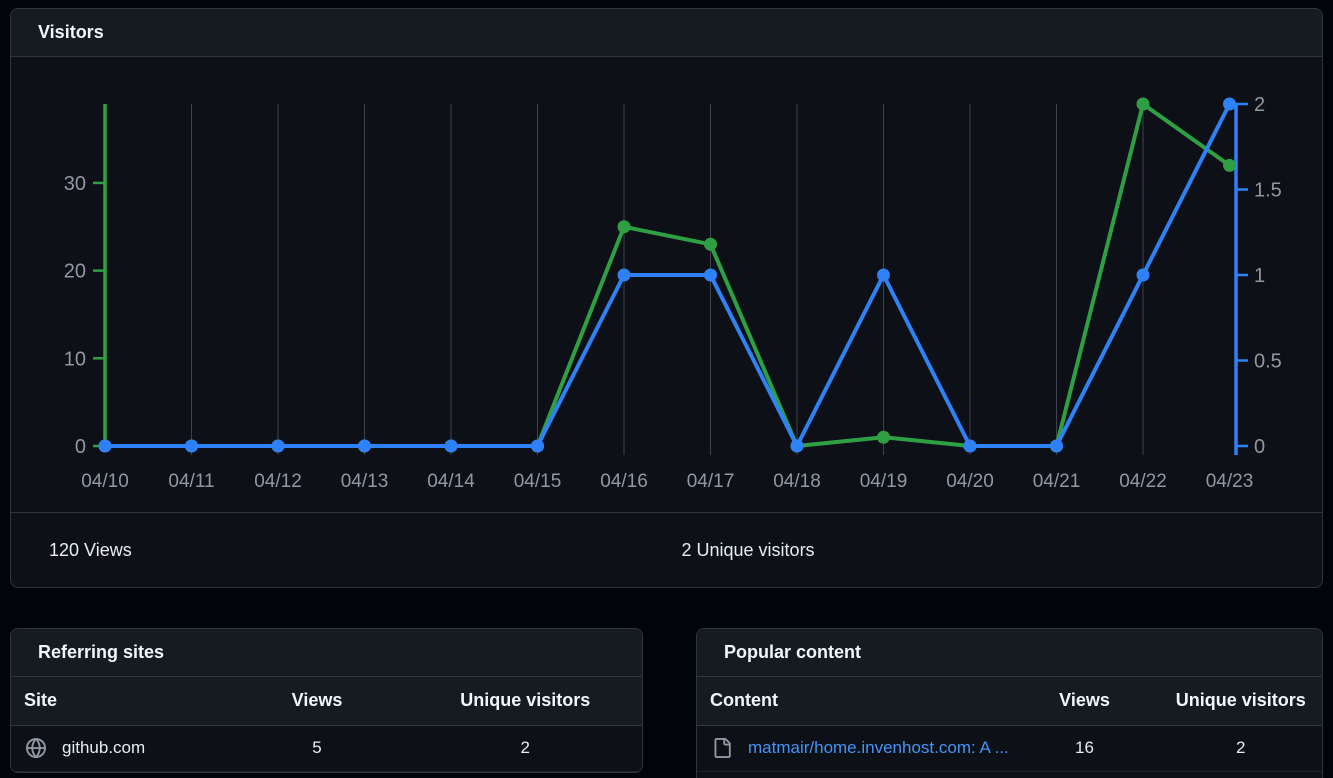 Image resolution: width=1333 pixels, height=778 pixels. I want to click on column-header-site: Site, so click(118, 701).